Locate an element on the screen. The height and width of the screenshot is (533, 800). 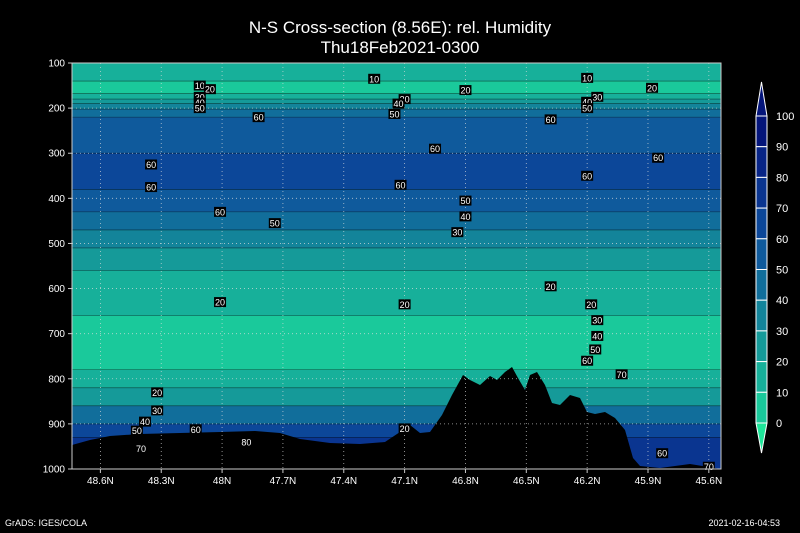
colorbar-label-8: 20 is located at coordinates (782, 363).